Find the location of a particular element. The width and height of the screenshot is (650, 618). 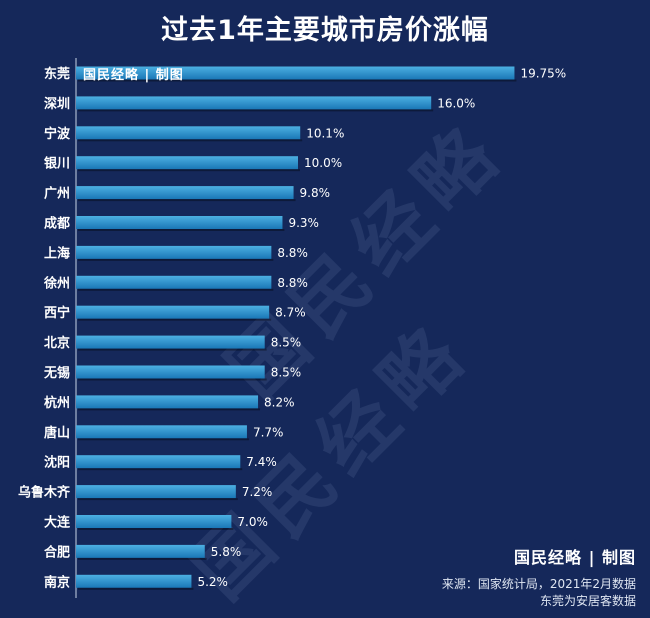

source-note: 来源：国家统计局，2021年2月数据 东莞为安居客数据 is located at coordinates (539, 593).